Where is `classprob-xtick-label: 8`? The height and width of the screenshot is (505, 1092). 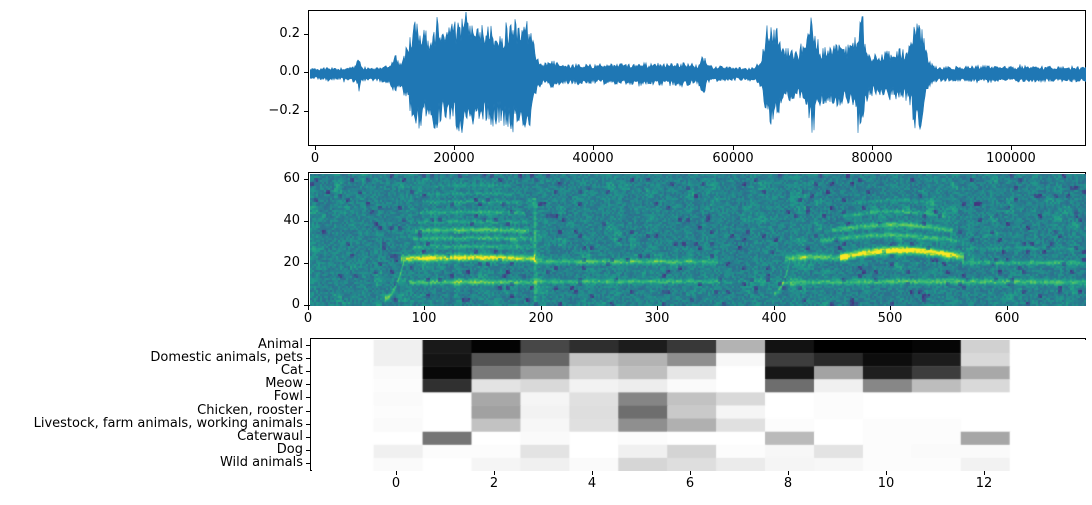 classprob-xtick-label: 8 is located at coordinates (788, 483).